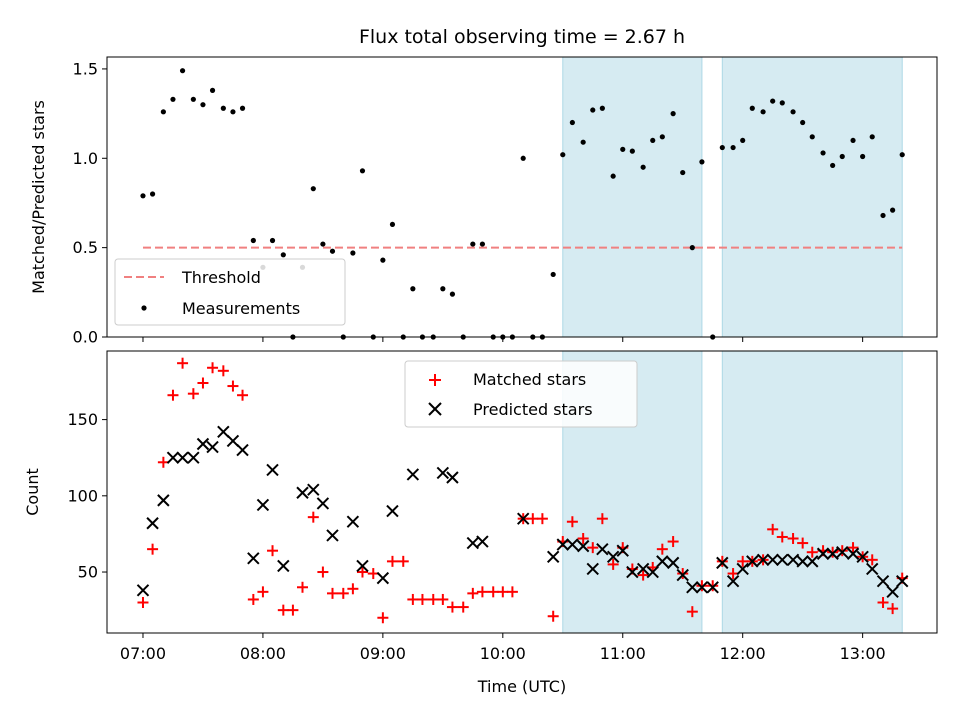 This screenshot has height=720, width=960. Describe the element at coordinates (85, 158) in the screenshot. I see `top-y-tick-label-2: 1.0` at that location.